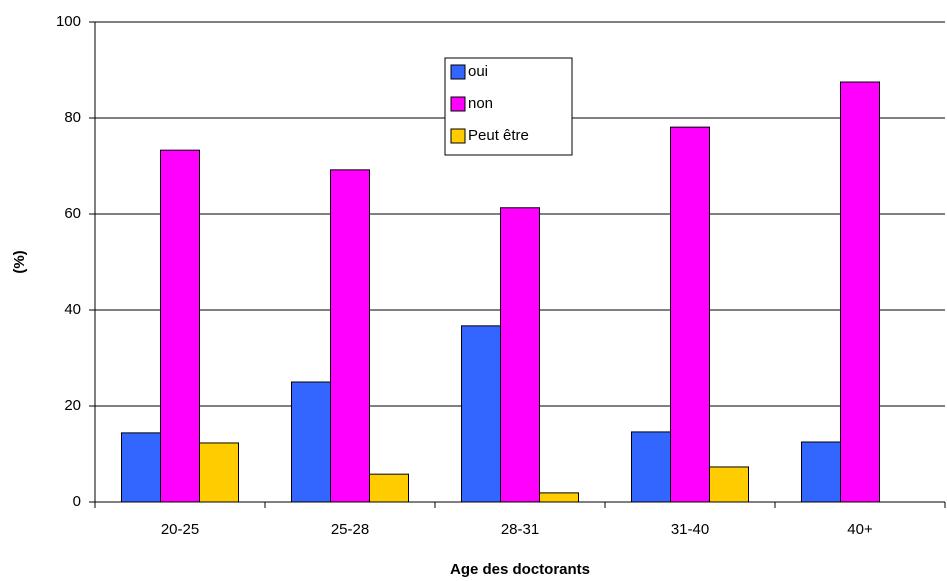 The image size is (947, 581). Describe the element at coordinates (72, 309) in the screenshot. I see `y-tick-label: 40` at that location.